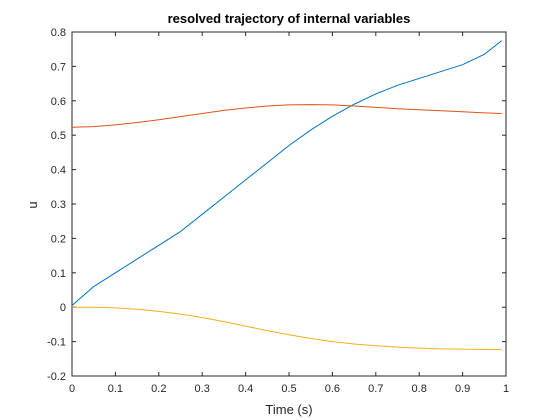 The image size is (560, 420). What do you see at coordinates (58, 171) in the screenshot?
I see `y-tick-label: 0.4` at bounding box center [58, 171].